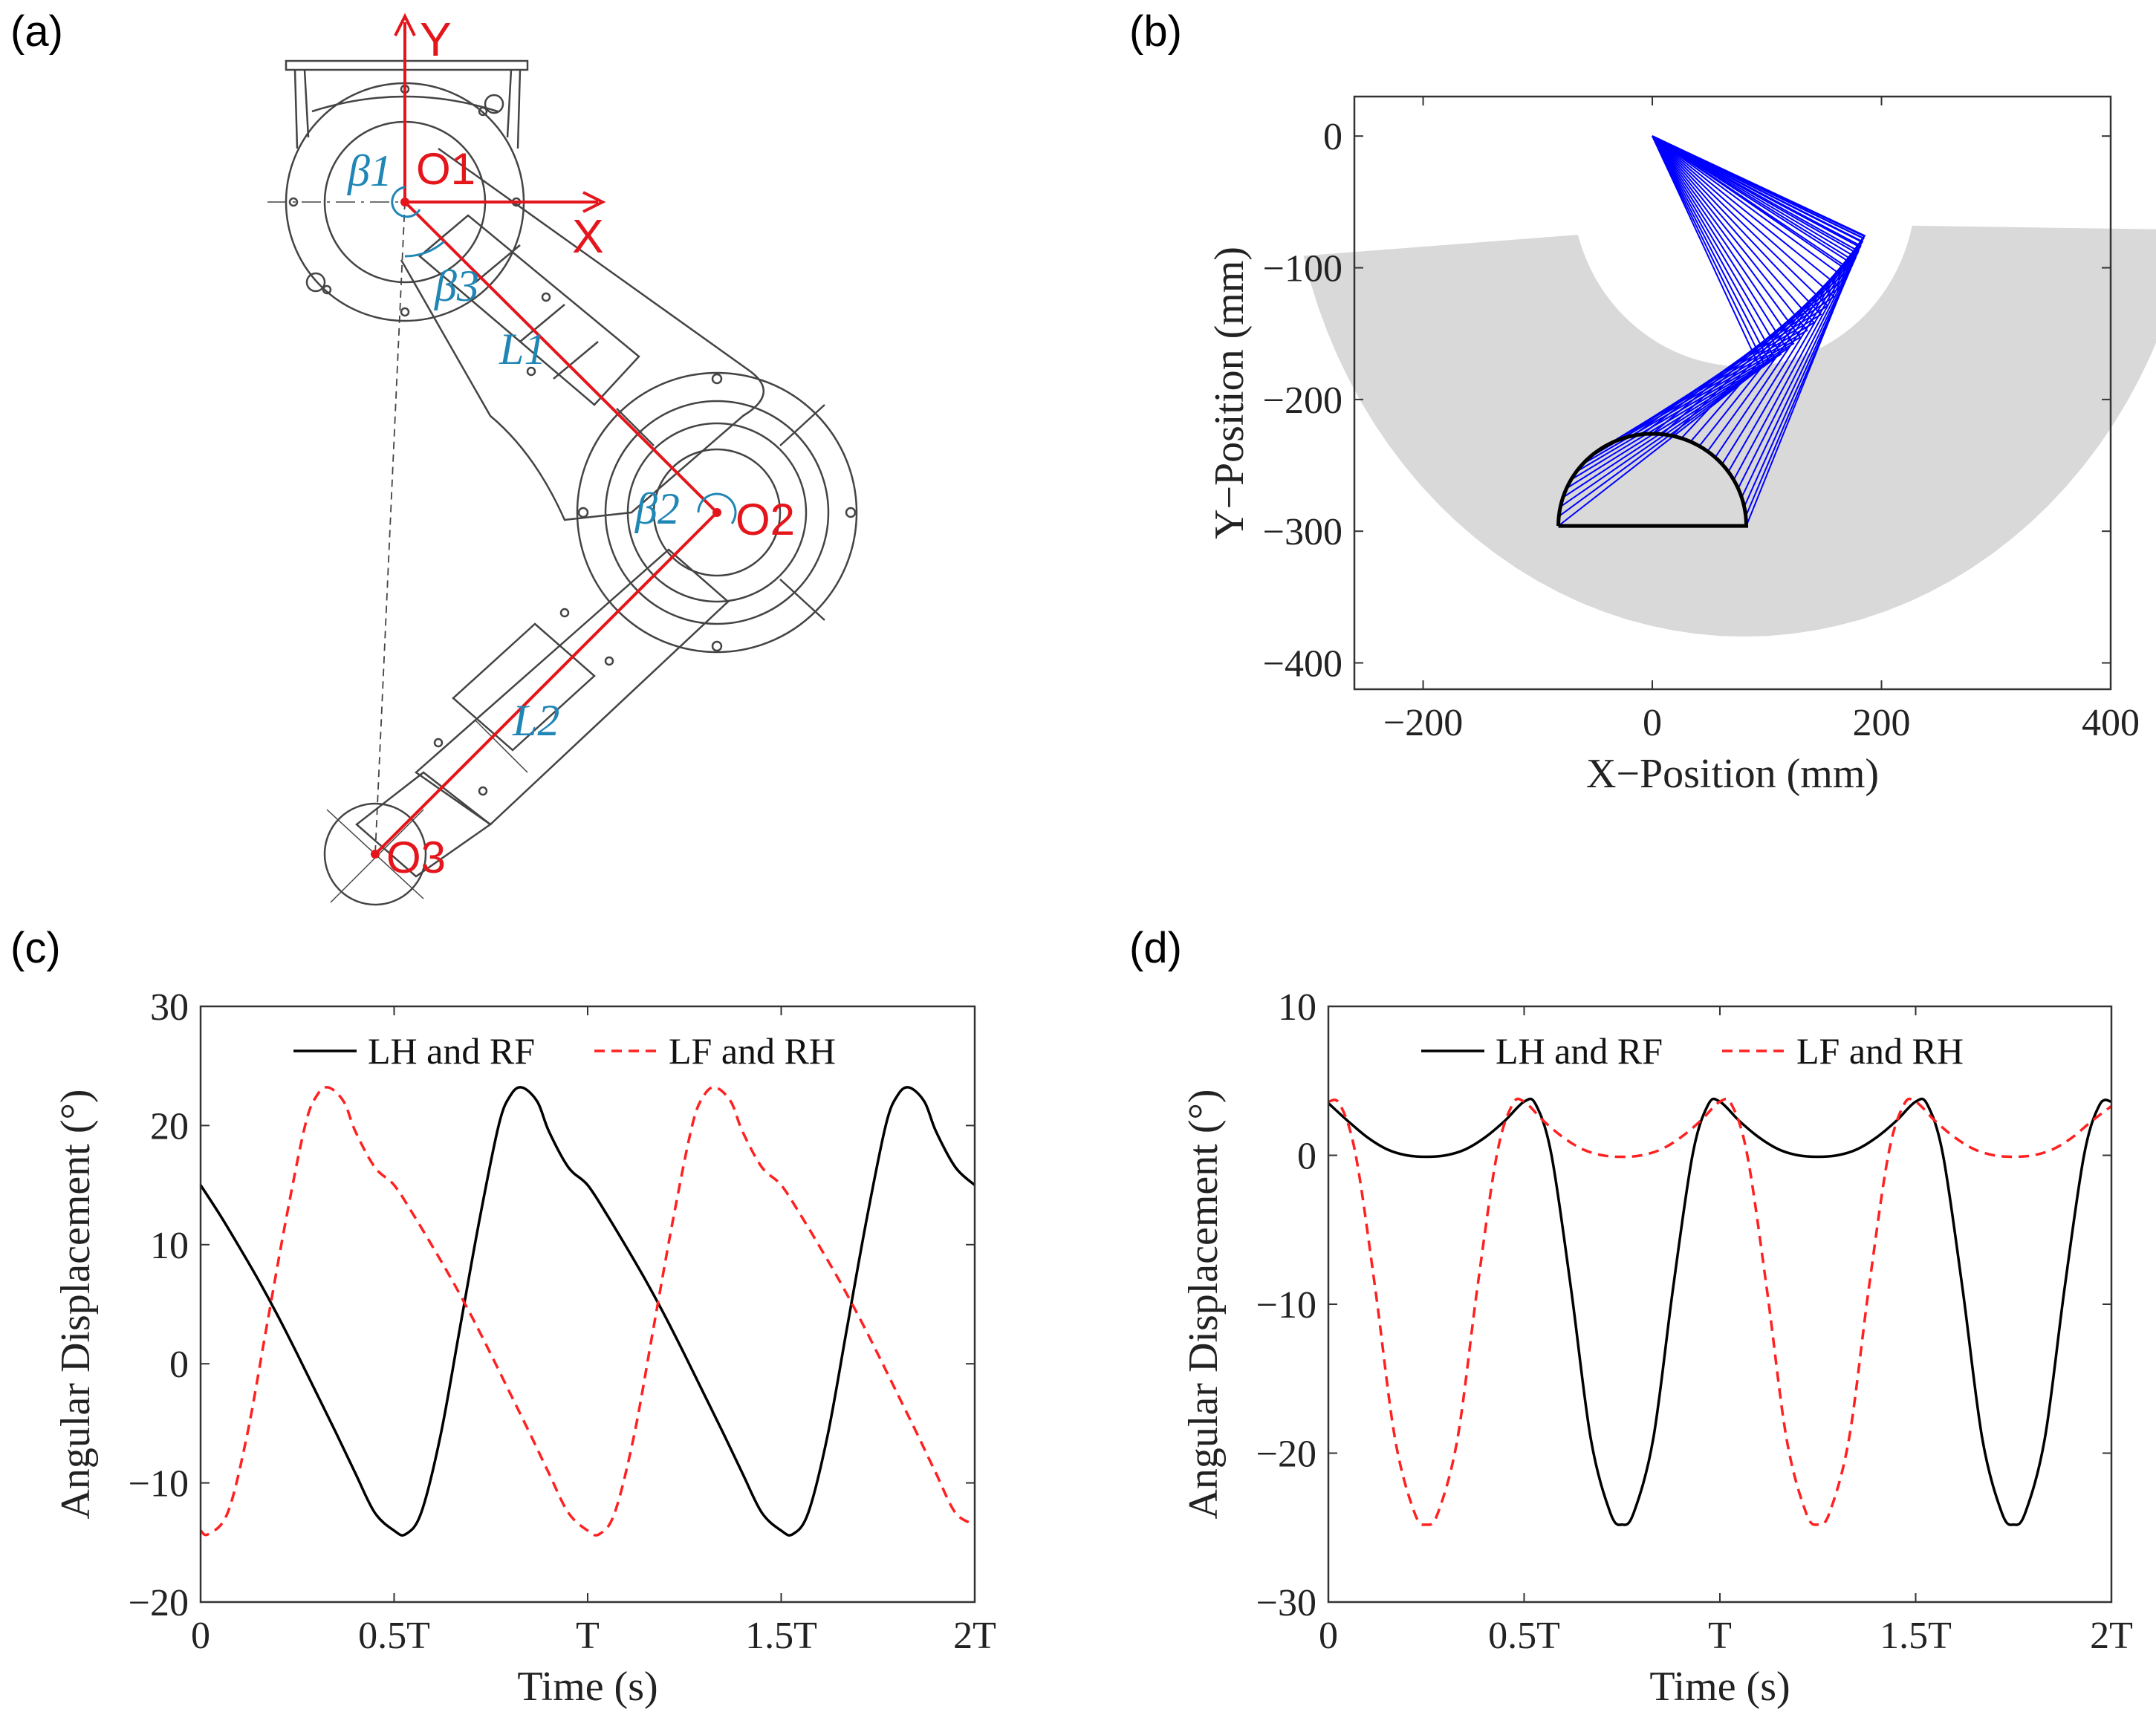 This screenshot has height=1735, width=2156. What do you see at coordinates (1732, 774) in the screenshot?
I see `x-axis-title: X−Position (mm)` at bounding box center [1732, 774].